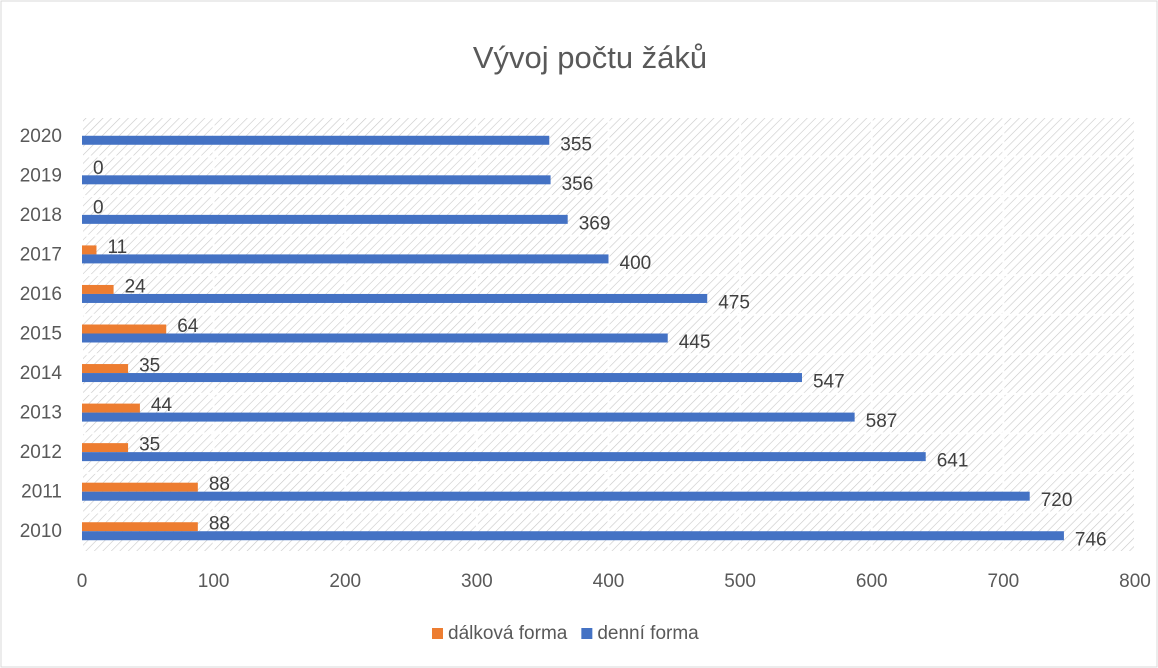 This screenshot has width=1158, height=668. What do you see at coordinates (41, 254) in the screenshot?
I see `y-tick-label: 2017` at bounding box center [41, 254].